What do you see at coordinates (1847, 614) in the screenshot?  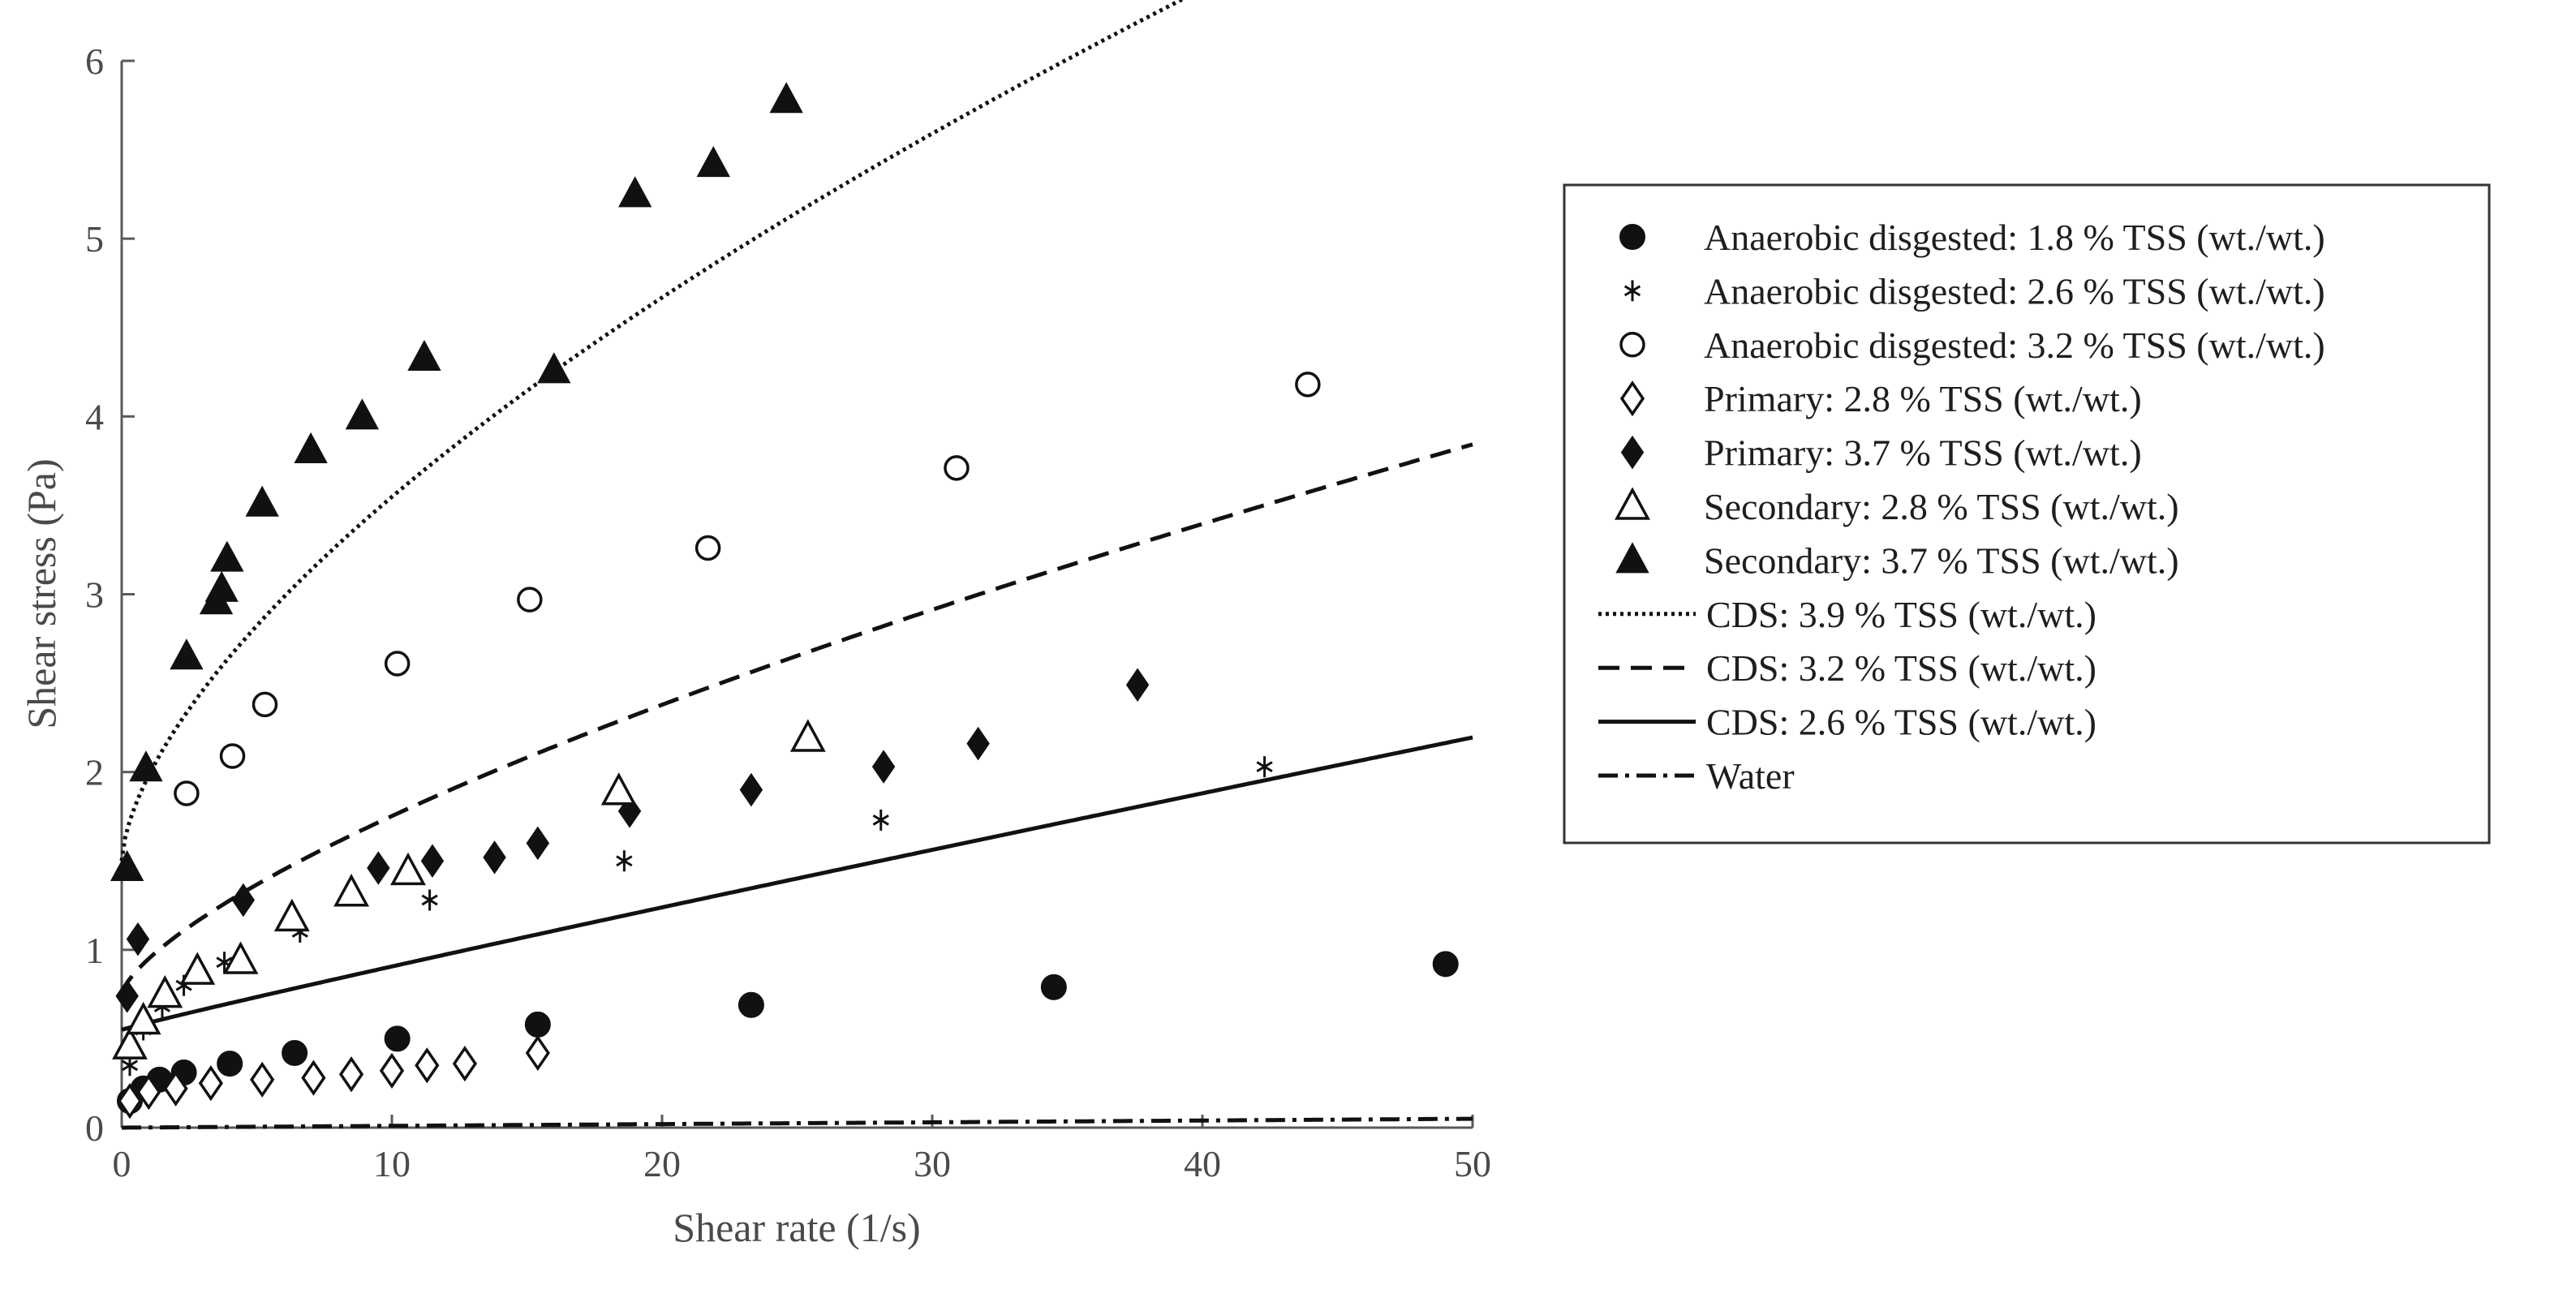 I see `legend-entry-8: CDS: 3.9 % TSS (wt./wt.)` at bounding box center [1847, 614].